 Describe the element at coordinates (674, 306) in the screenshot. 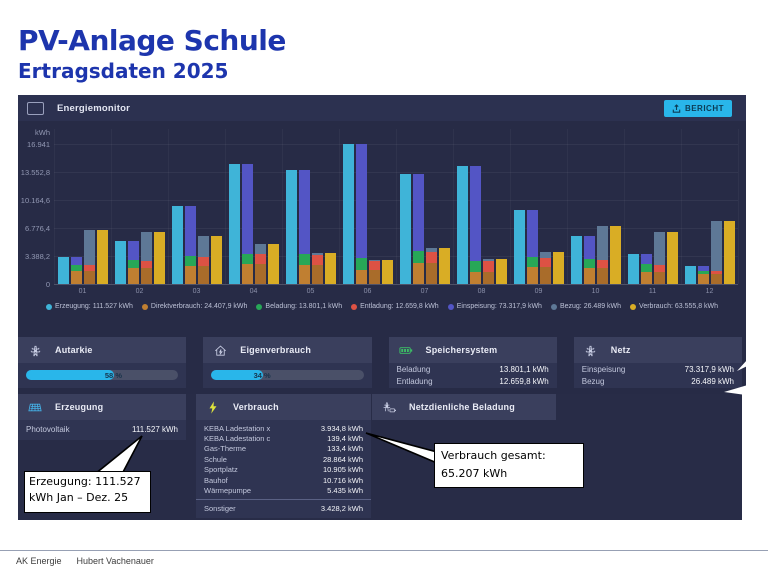

I see `legend-item-verbrauch: Verbrauch: 63.555,8 kWh` at that location.